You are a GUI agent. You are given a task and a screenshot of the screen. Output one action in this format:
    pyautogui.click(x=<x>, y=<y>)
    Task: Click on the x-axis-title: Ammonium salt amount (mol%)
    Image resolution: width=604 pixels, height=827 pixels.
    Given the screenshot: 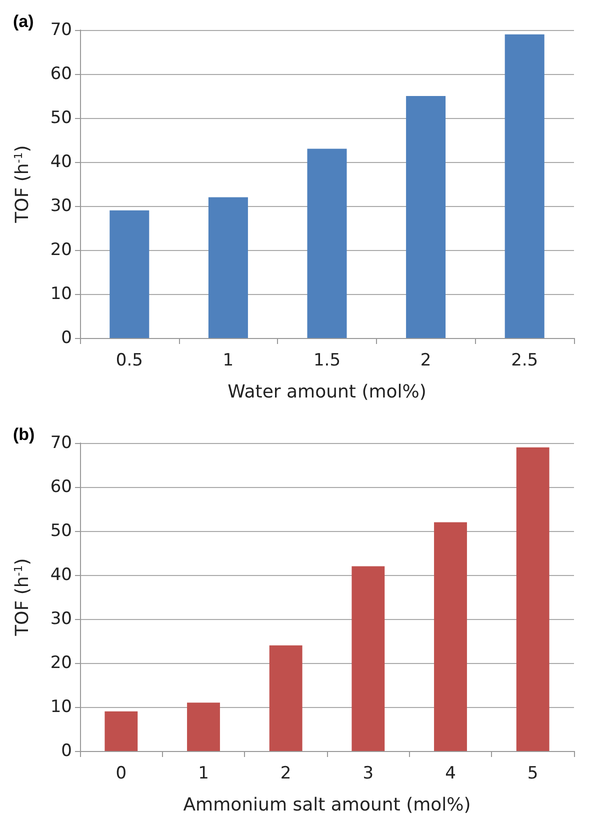 What is the action you would take?
    pyautogui.click(x=327, y=805)
    